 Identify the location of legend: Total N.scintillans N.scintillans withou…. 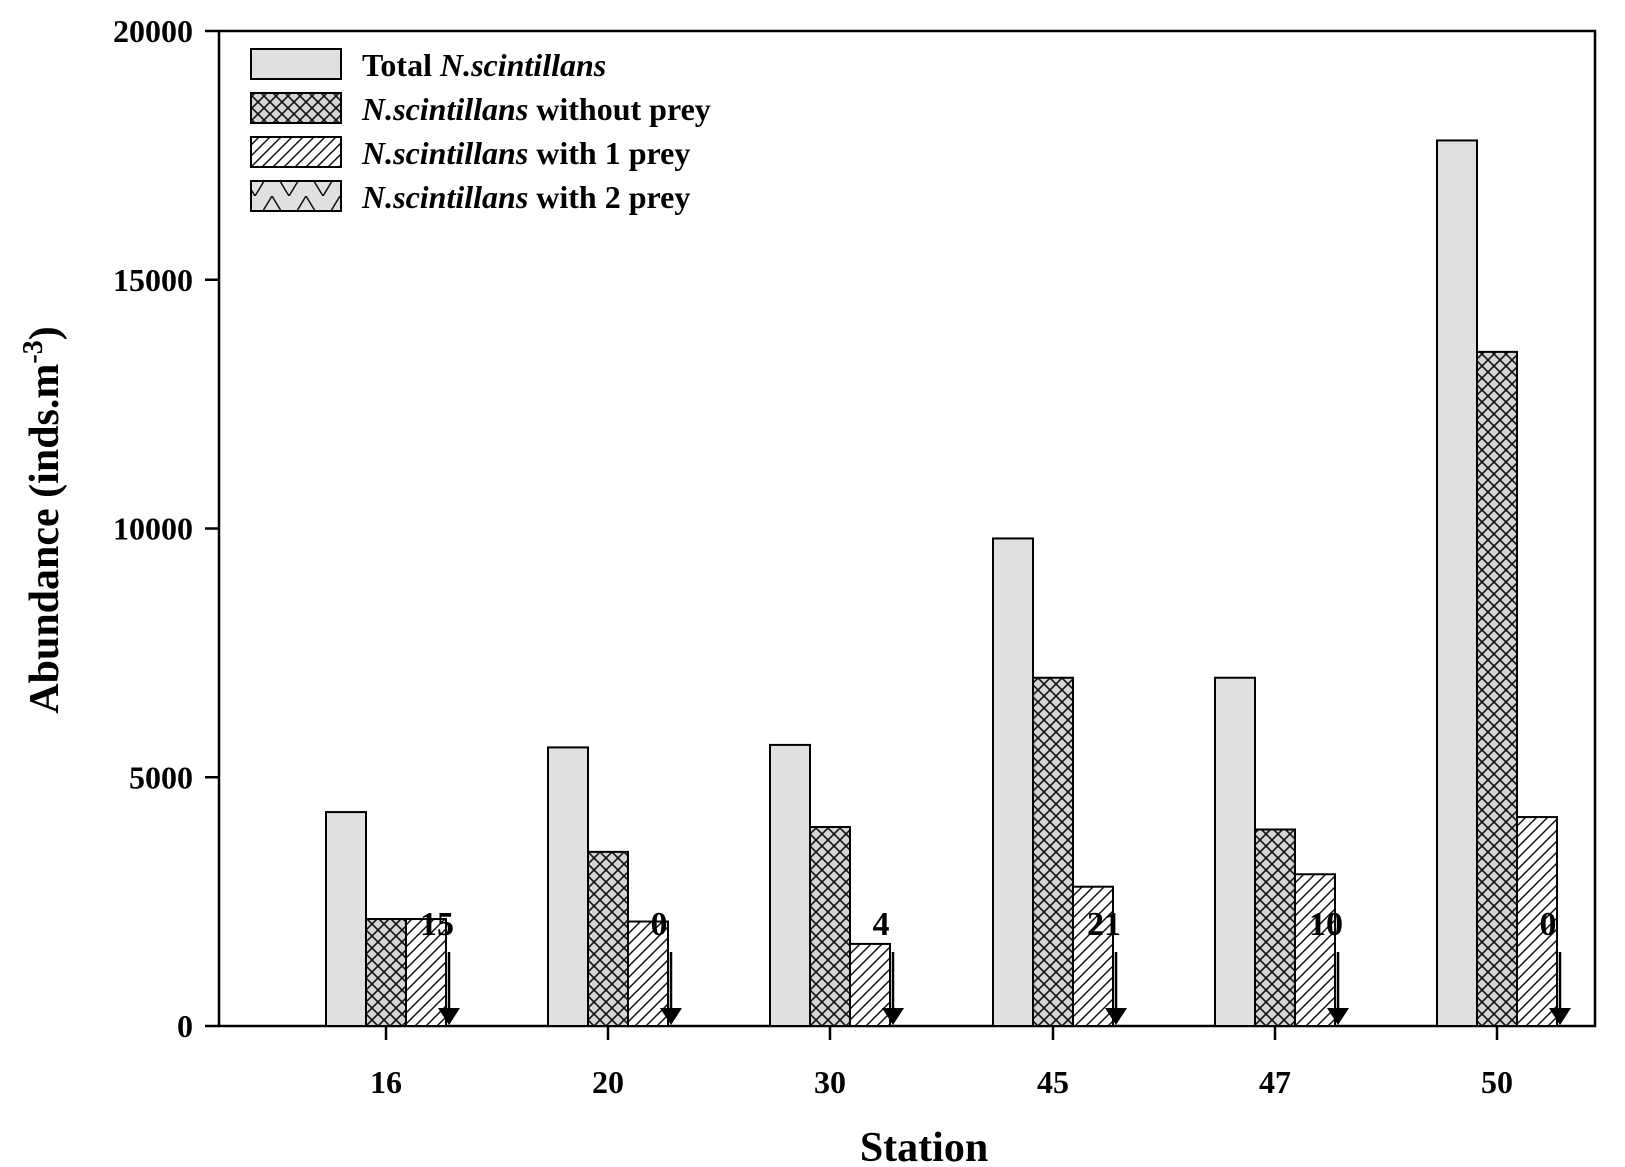
(480, 131).